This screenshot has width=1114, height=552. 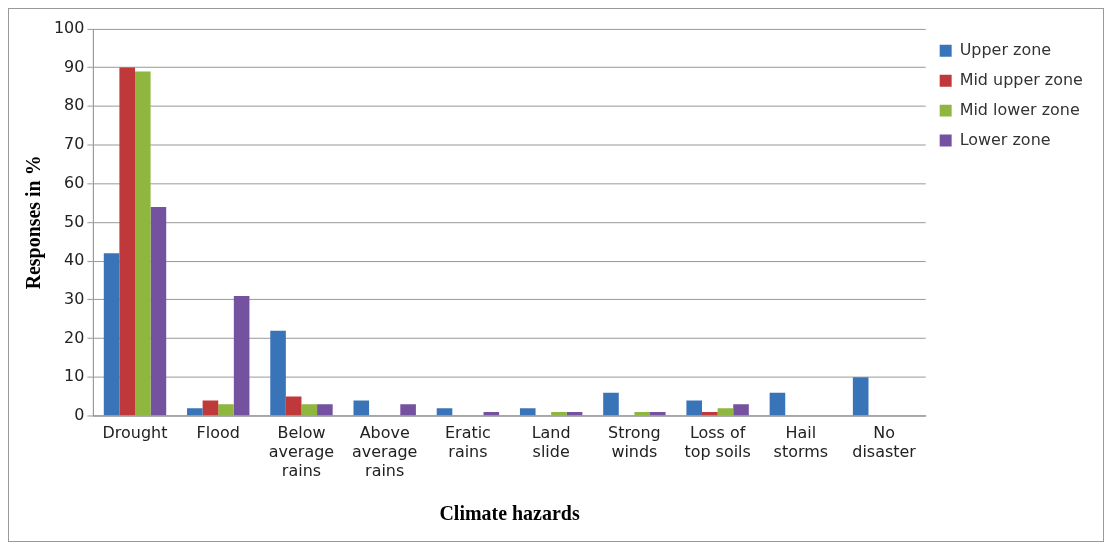 What do you see at coordinates (74, 66) in the screenshot?
I see `y-tick-label: 90` at bounding box center [74, 66].